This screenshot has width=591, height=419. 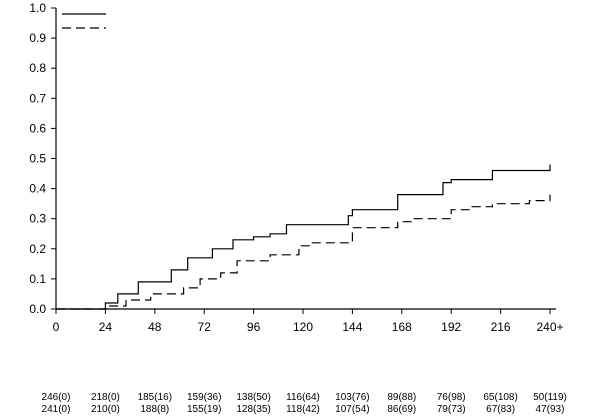 What do you see at coordinates (352, 397) in the screenshot?
I see `risk-cell: 103(76)` at bounding box center [352, 397].